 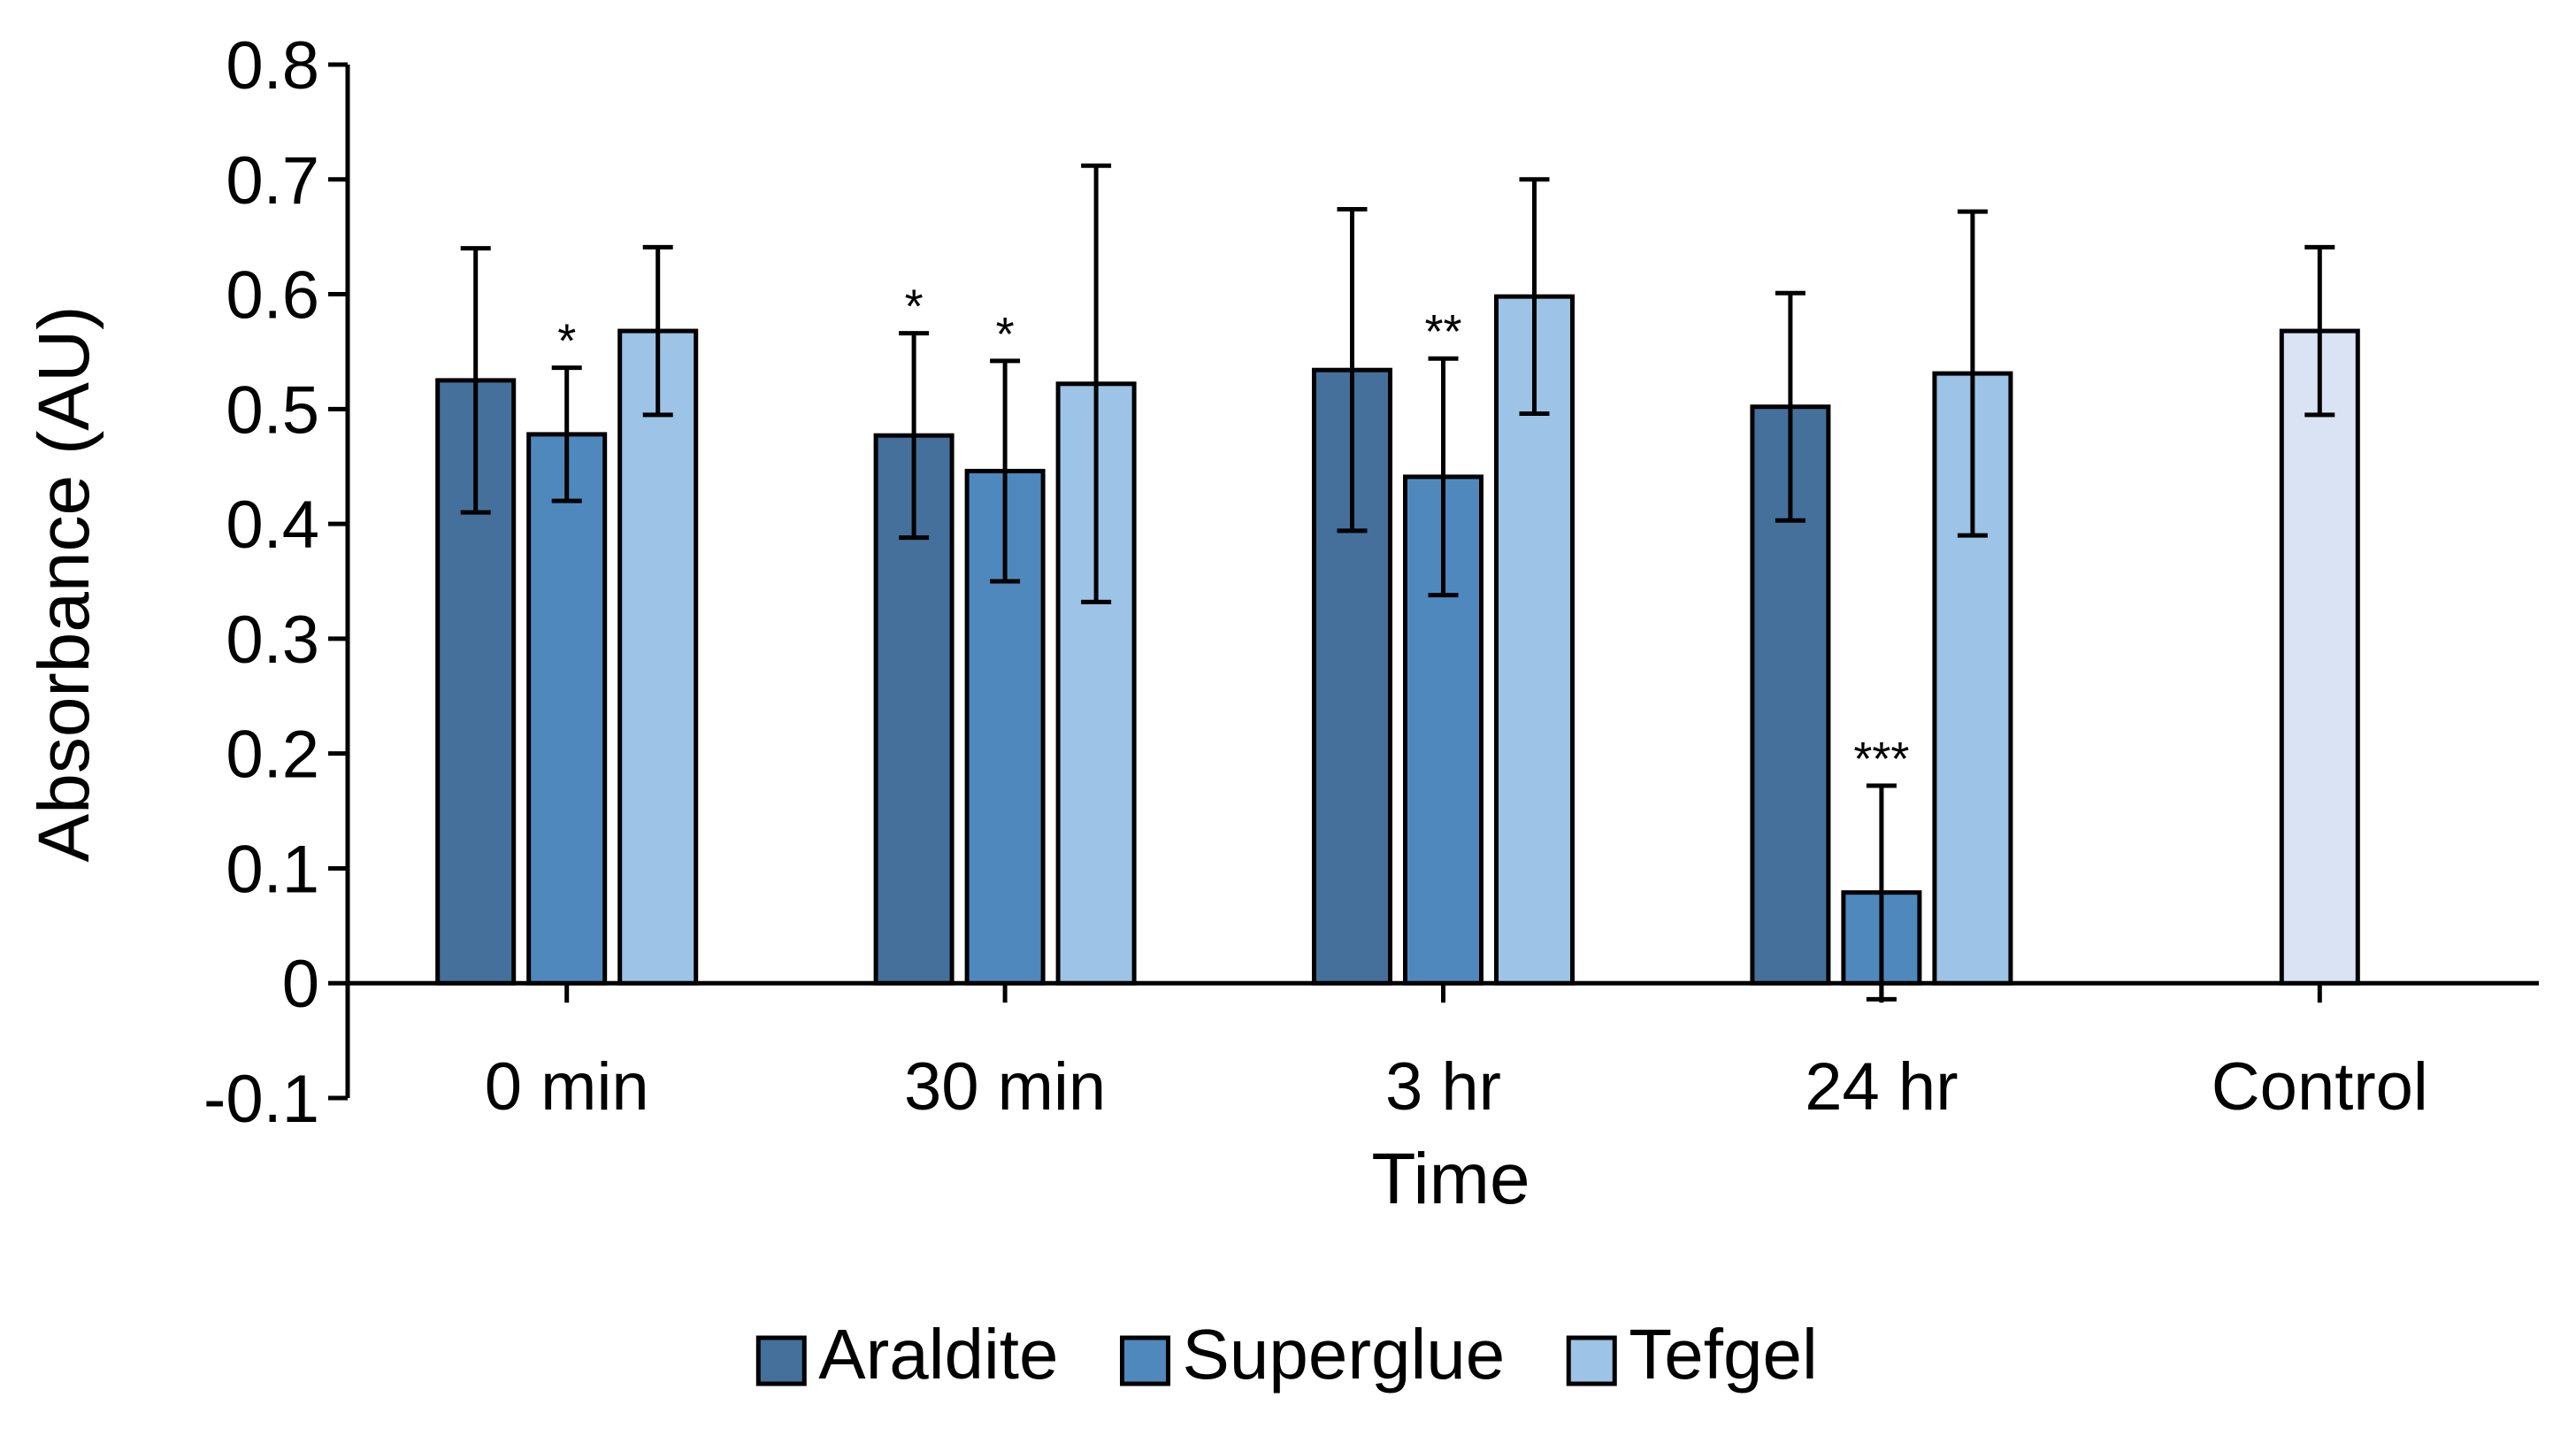 What do you see at coordinates (1881, 759) in the screenshot?
I see `significance-annotation: ***` at bounding box center [1881, 759].